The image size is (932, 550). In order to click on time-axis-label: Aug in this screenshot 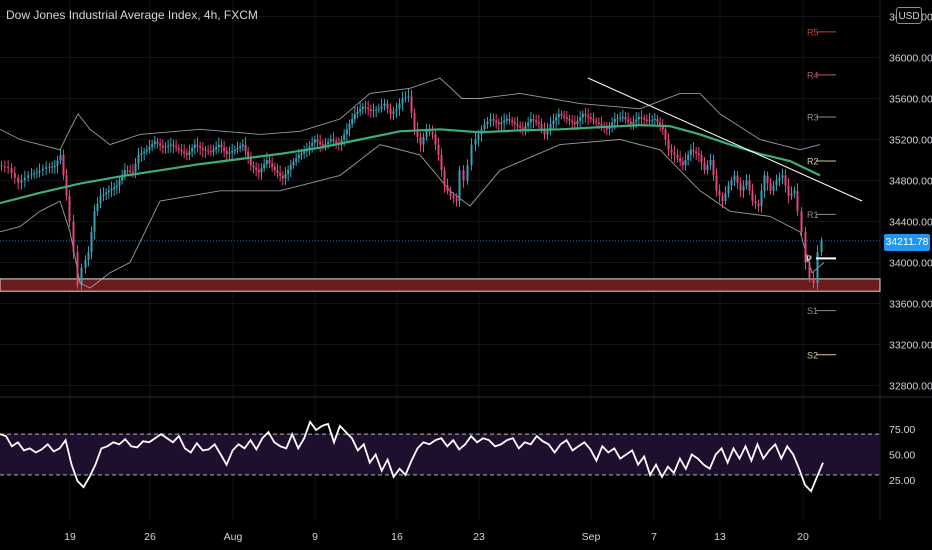, I will do `click(233, 537)`.